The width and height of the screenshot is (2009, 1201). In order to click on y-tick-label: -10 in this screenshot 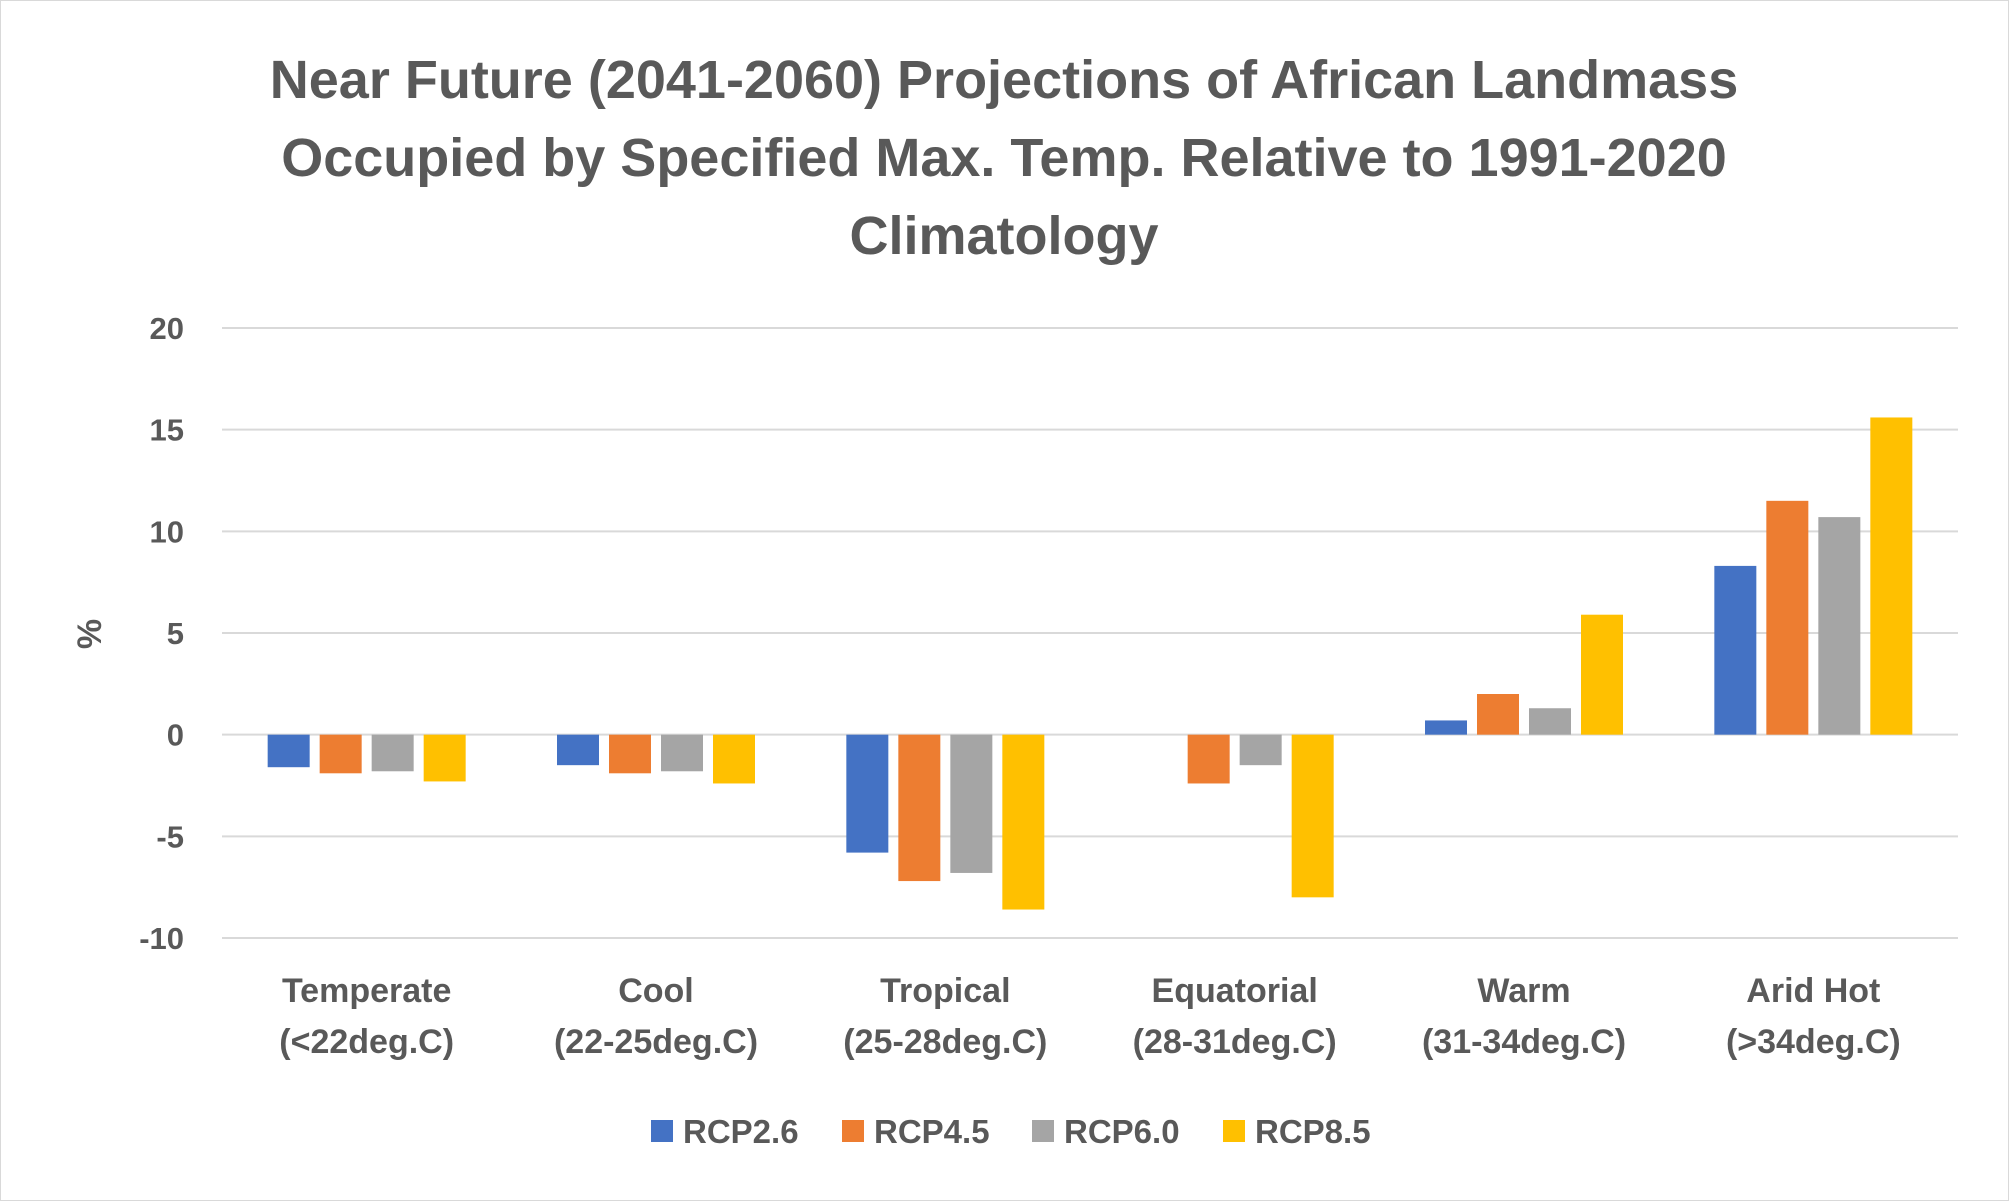, I will do `click(161, 938)`.